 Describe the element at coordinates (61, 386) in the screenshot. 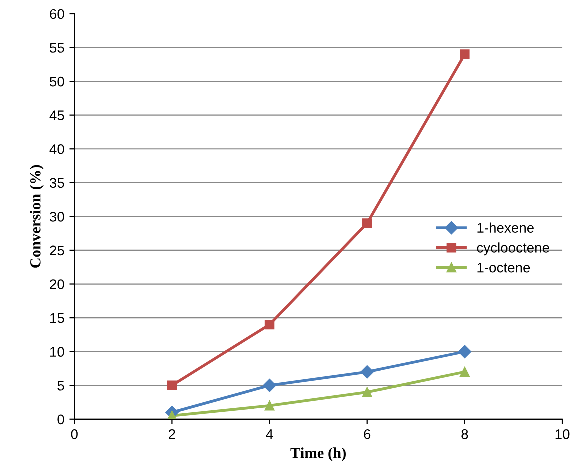

I see `y-tick-label: 5` at that location.